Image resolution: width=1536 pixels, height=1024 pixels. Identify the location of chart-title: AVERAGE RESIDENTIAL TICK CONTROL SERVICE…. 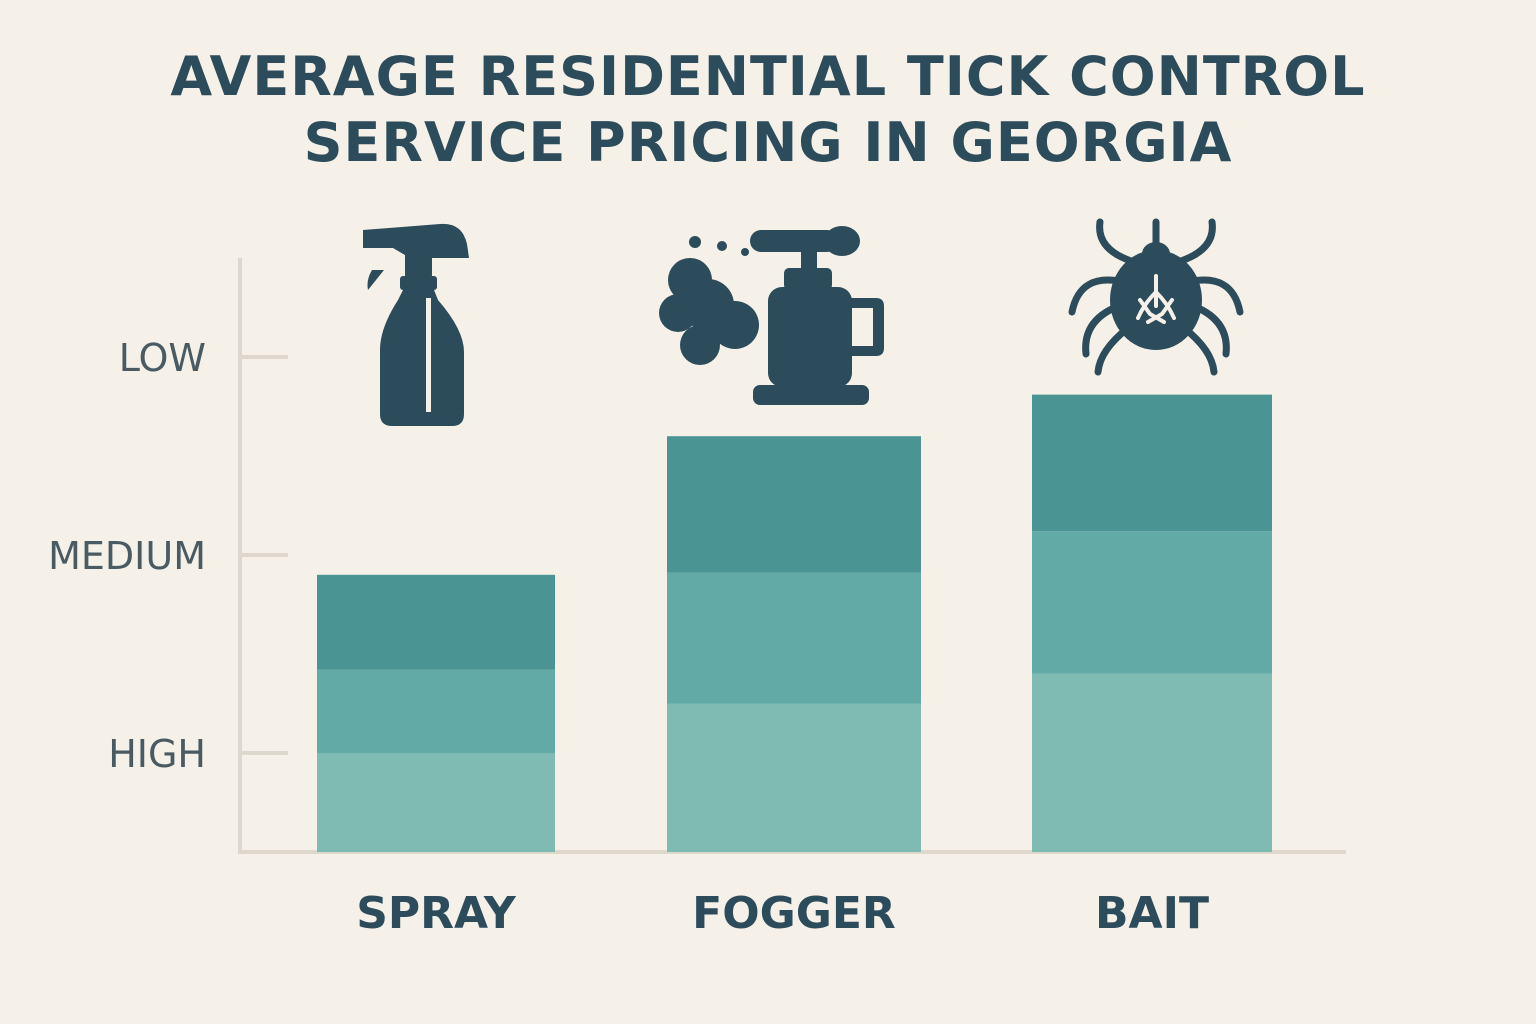
(768, 110).